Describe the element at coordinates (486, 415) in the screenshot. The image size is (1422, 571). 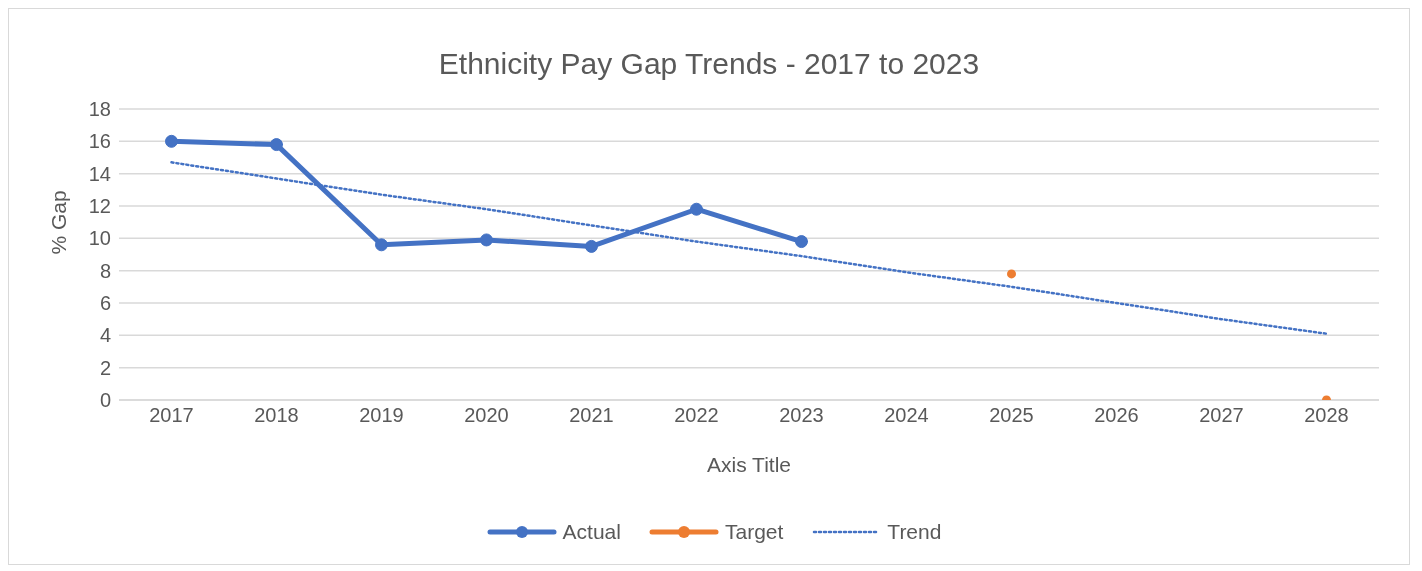
I see `x-tick-label: 2020` at that location.